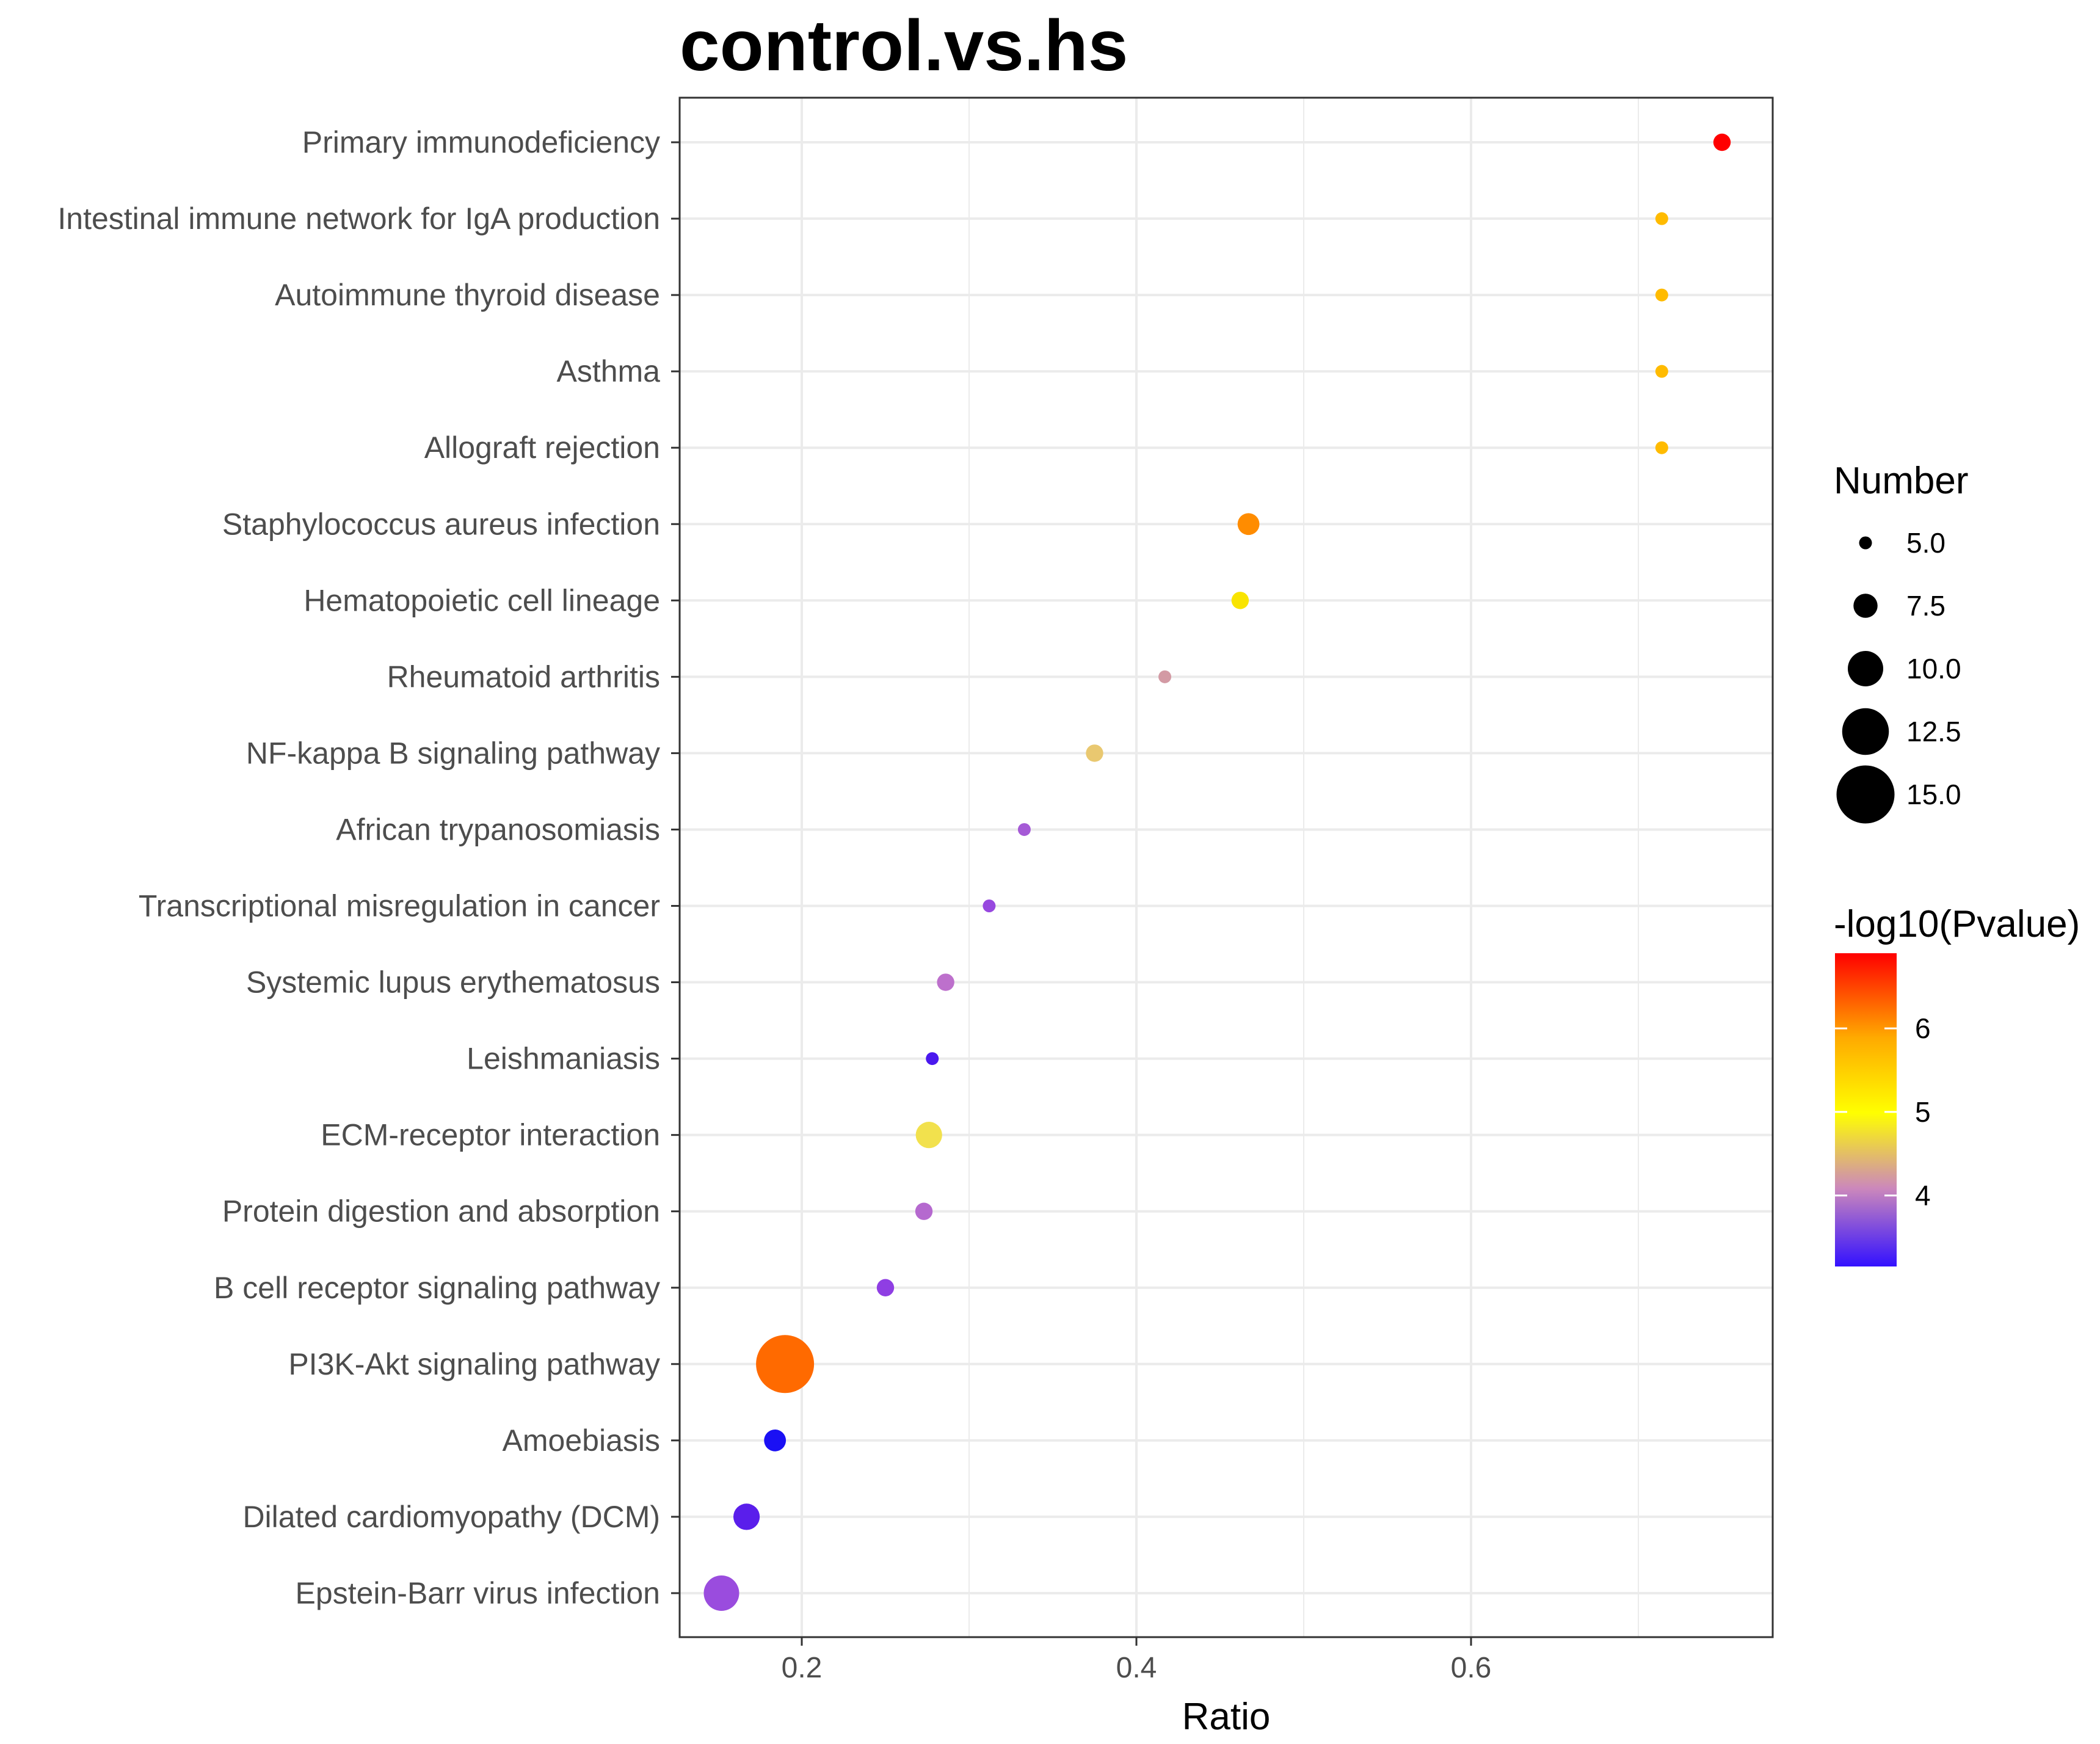 Image resolution: width=2100 pixels, height=1744 pixels. I want to click on color-legend-label: 4, so click(1923, 1196).